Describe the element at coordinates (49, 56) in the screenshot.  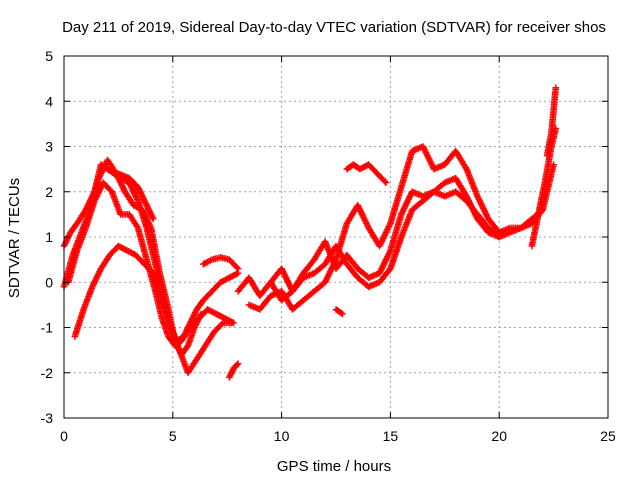
I see `y-tick-label: 5` at that location.